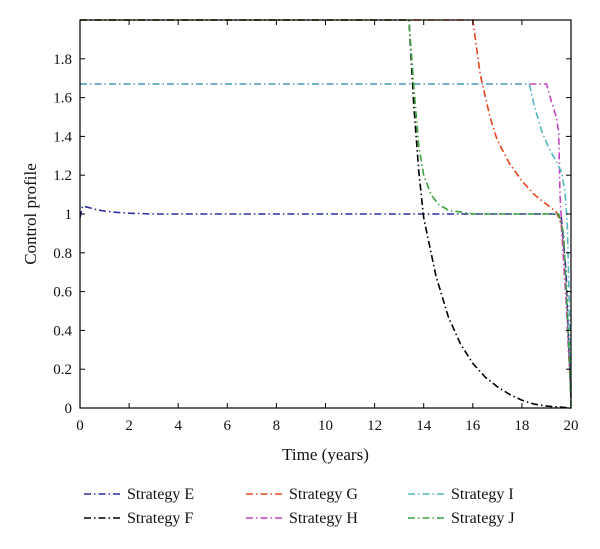 The width and height of the screenshot is (600, 549). Describe the element at coordinates (571, 426) in the screenshot. I see `x-tick-label: 20` at that location.